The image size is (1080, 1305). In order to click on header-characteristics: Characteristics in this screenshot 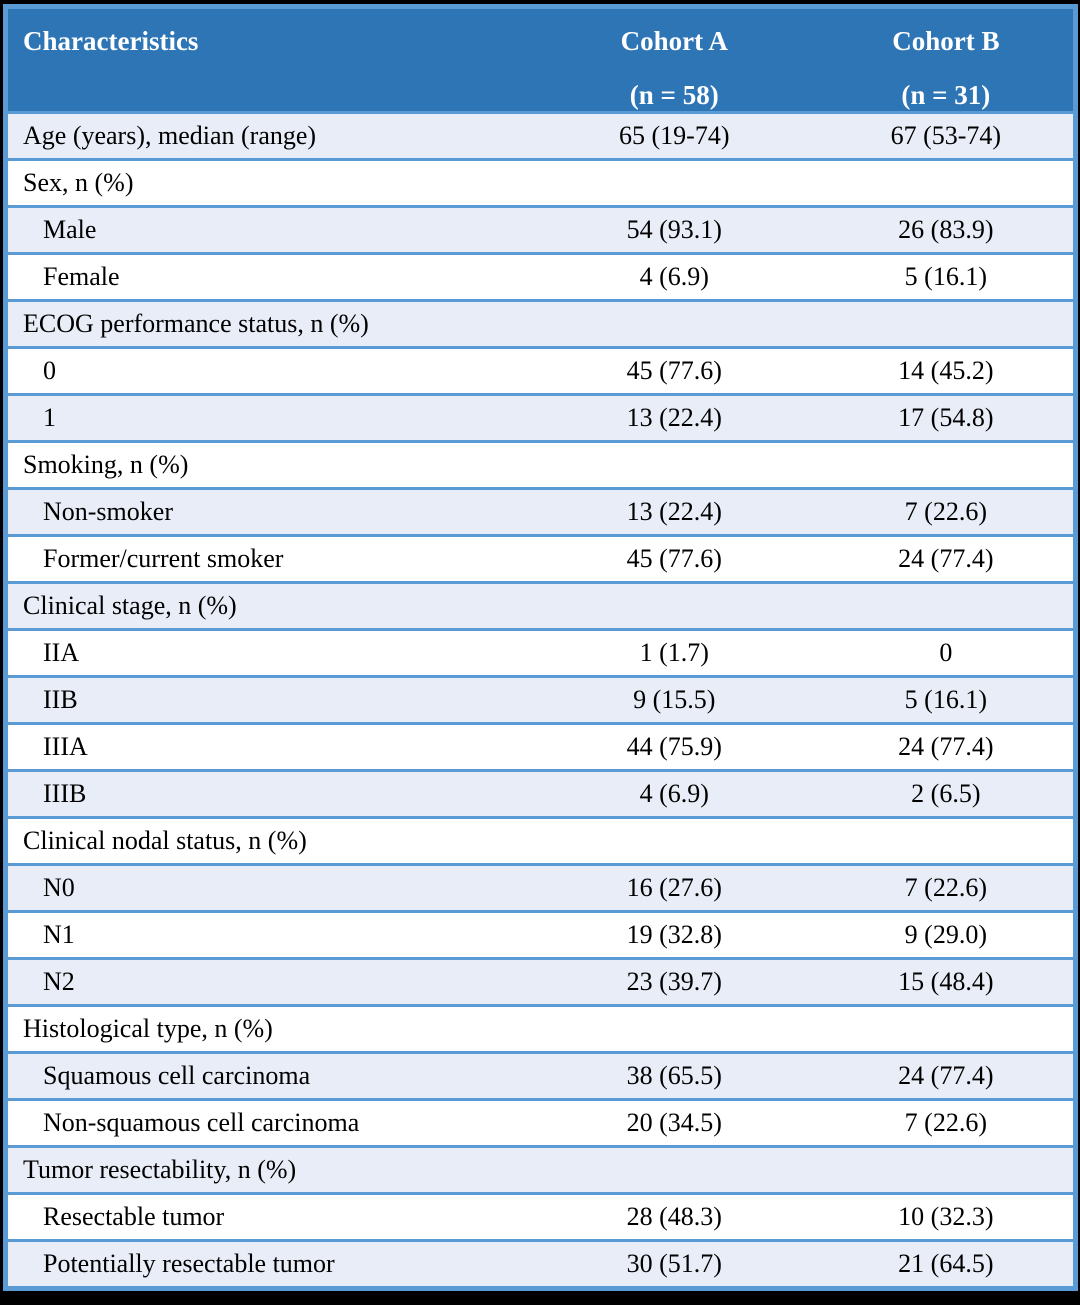, I will do `click(267, 59)`.